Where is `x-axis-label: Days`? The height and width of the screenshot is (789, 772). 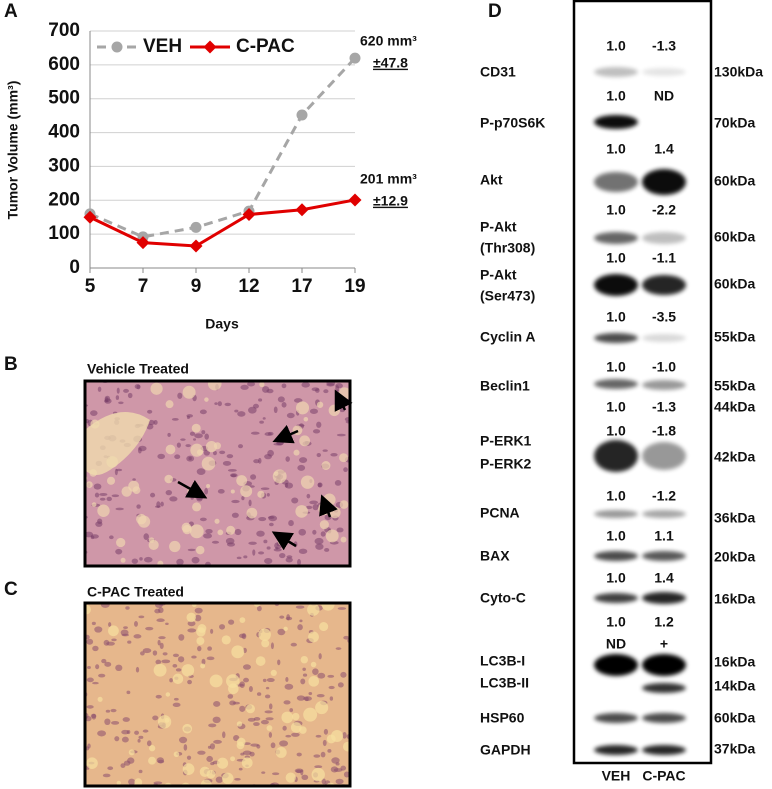
x-axis-label: Days is located at coordinates (222, 324).